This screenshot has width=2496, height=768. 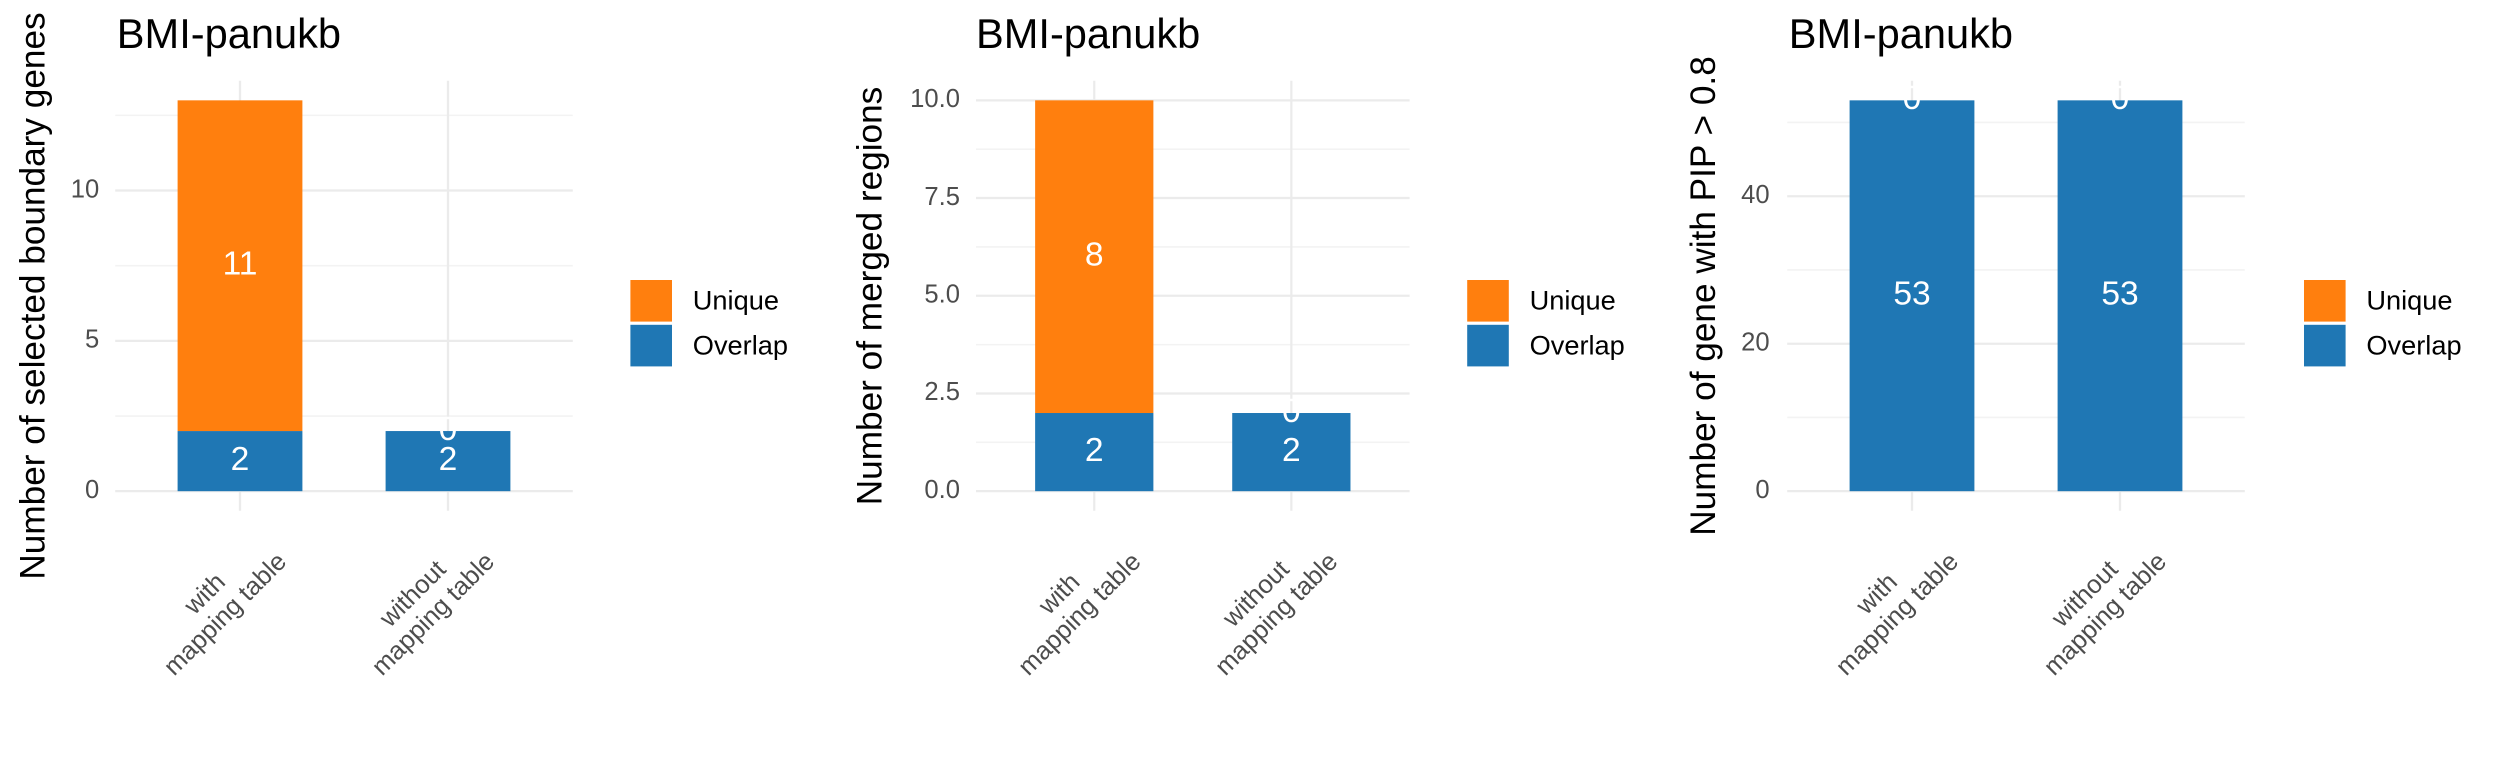 What do you see at coordinates (935, 99) in the screenshot?
I see `y-tick-label: 10.0` at bounding box center [935, 99].